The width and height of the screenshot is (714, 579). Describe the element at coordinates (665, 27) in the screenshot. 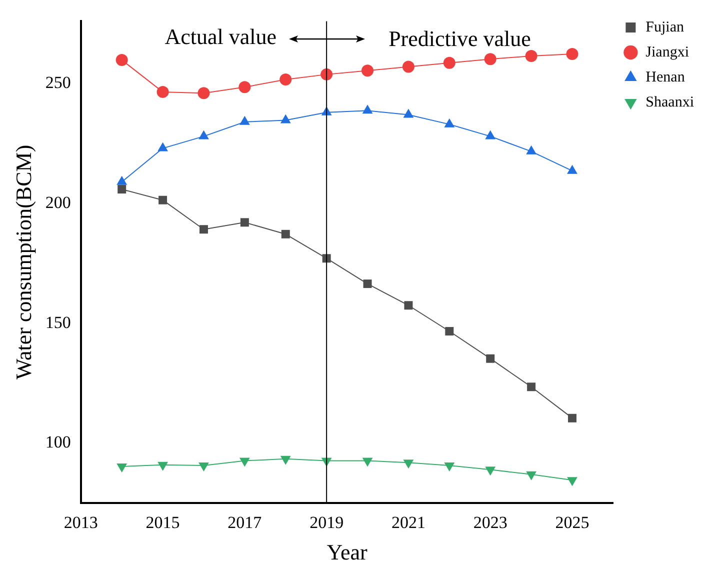

I see `legend-label: Fujian` at that location.